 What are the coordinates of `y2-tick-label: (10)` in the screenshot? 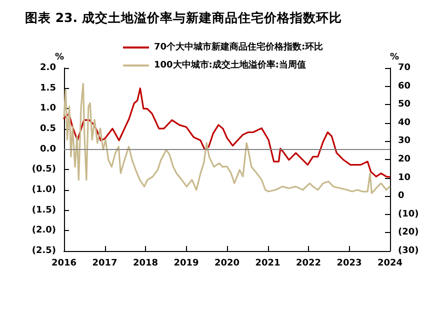 It's located at (408, 214).